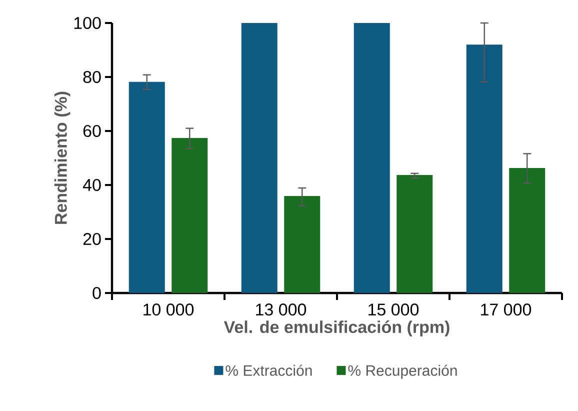 The width and height of the screenshot is (578, 411). What do you see at coordinates (393, 310) in the screenshot?
I see `x-tick-label: 15 000` at bounding box center [393, 310].